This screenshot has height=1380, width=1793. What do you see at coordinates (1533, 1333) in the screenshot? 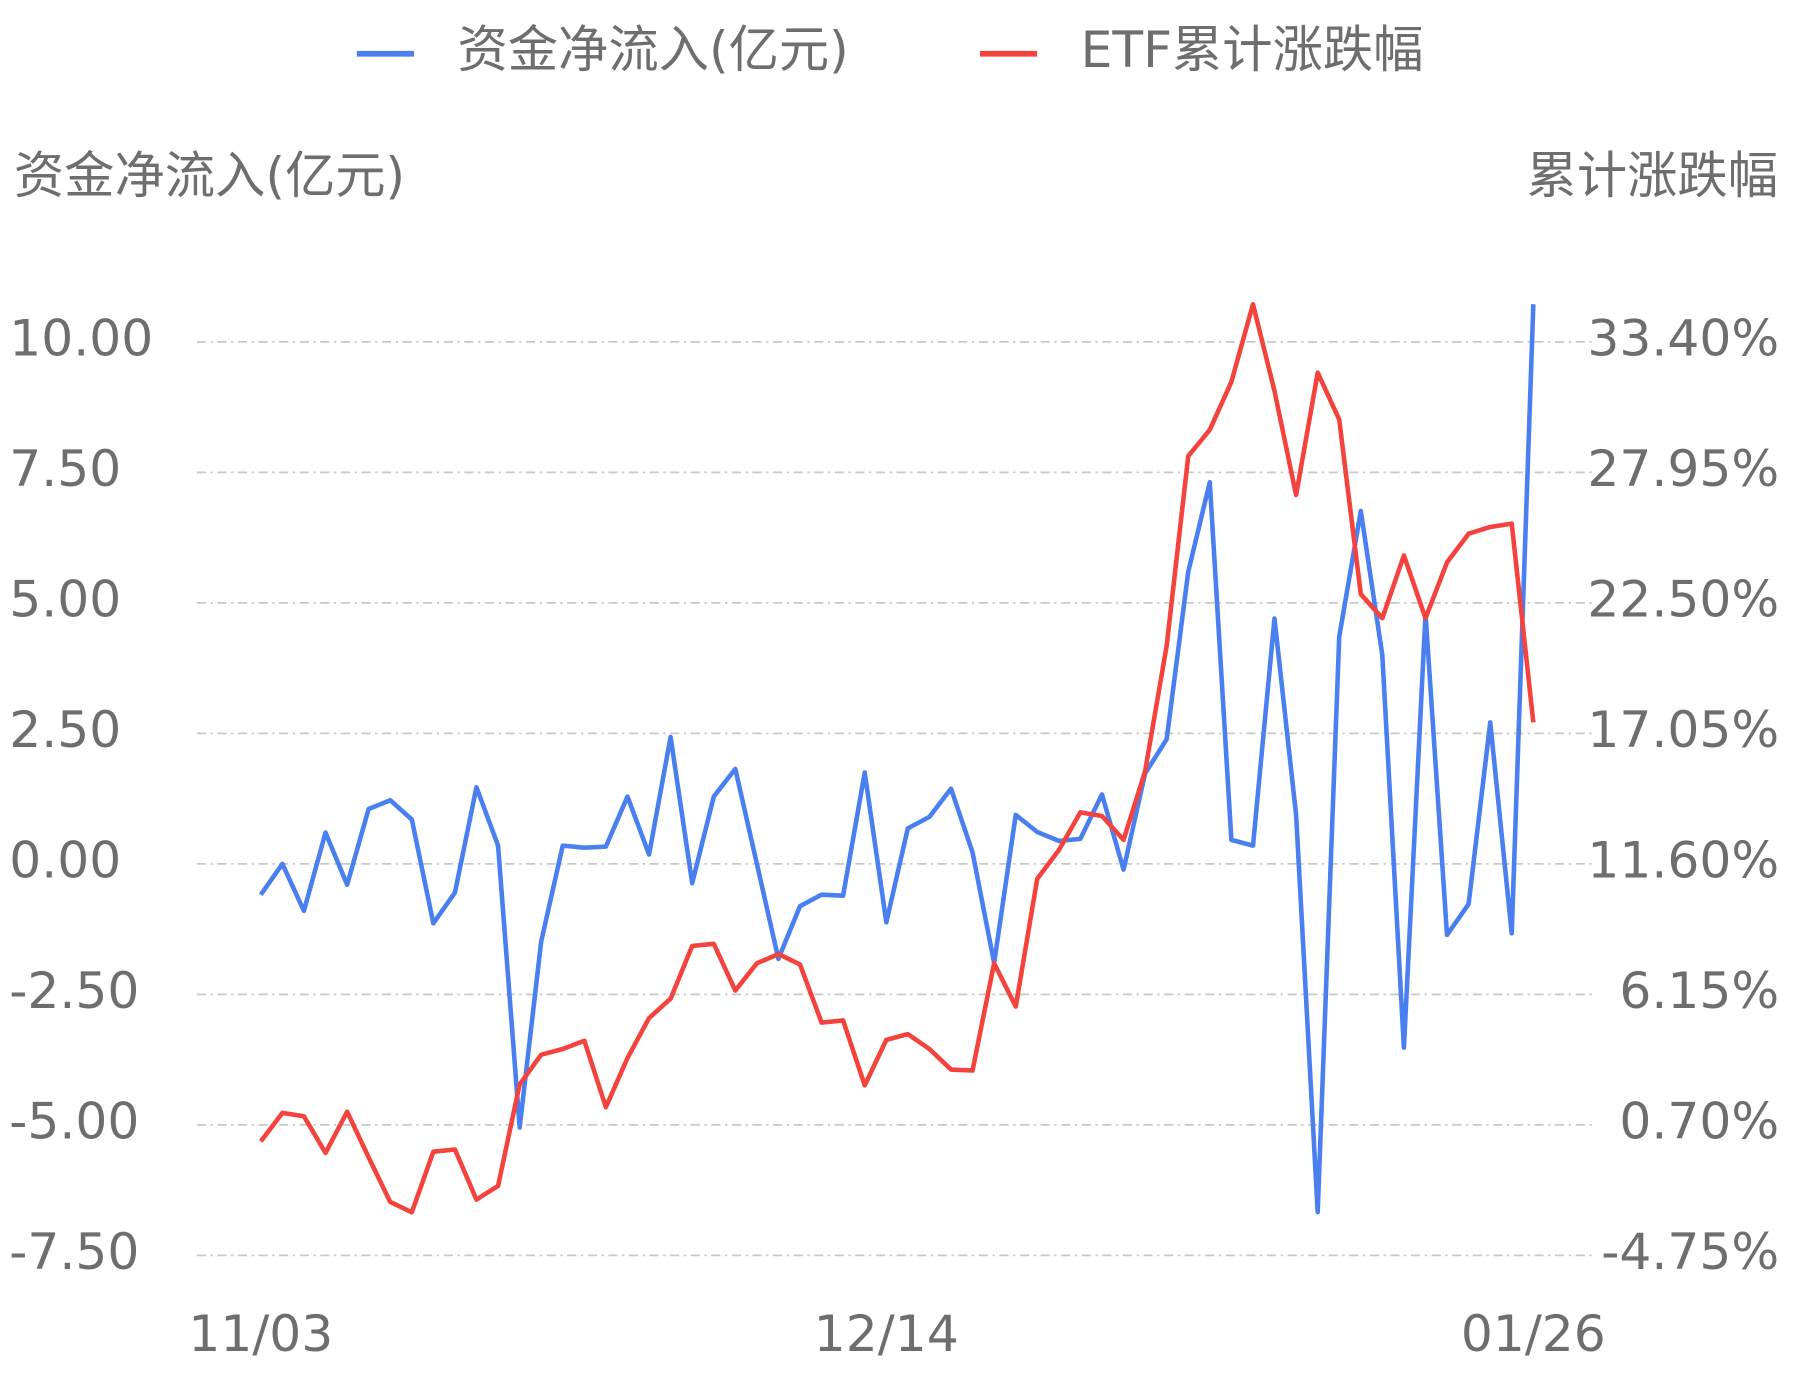
I see `x-tick-label: 01/26` at bounding box center [1533, 1333].